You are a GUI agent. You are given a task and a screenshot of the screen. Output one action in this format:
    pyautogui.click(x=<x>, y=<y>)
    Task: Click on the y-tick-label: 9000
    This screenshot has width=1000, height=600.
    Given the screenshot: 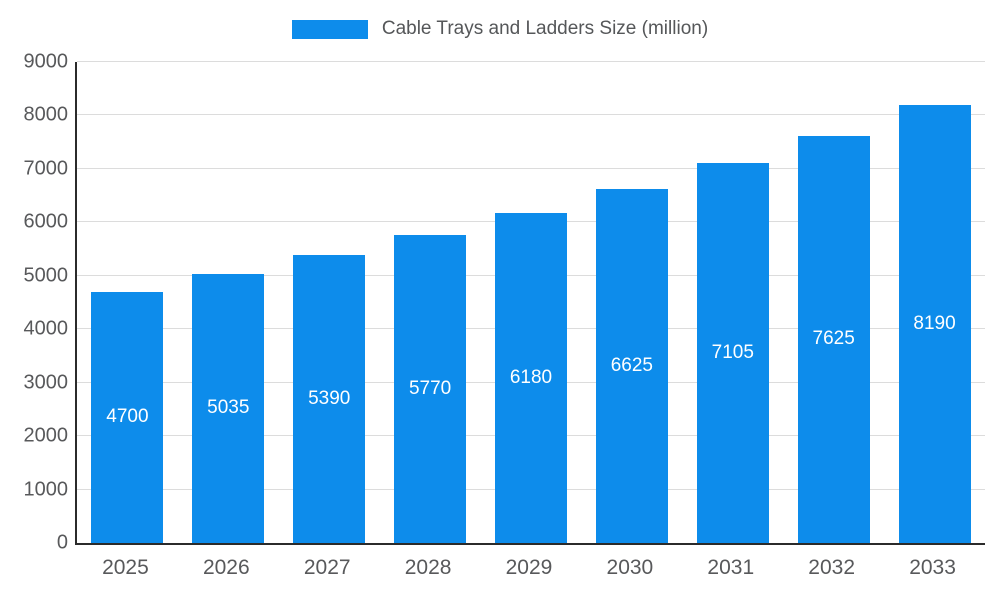 What is the action you would take?
    pyautogui.click(x=46, y=61)
    